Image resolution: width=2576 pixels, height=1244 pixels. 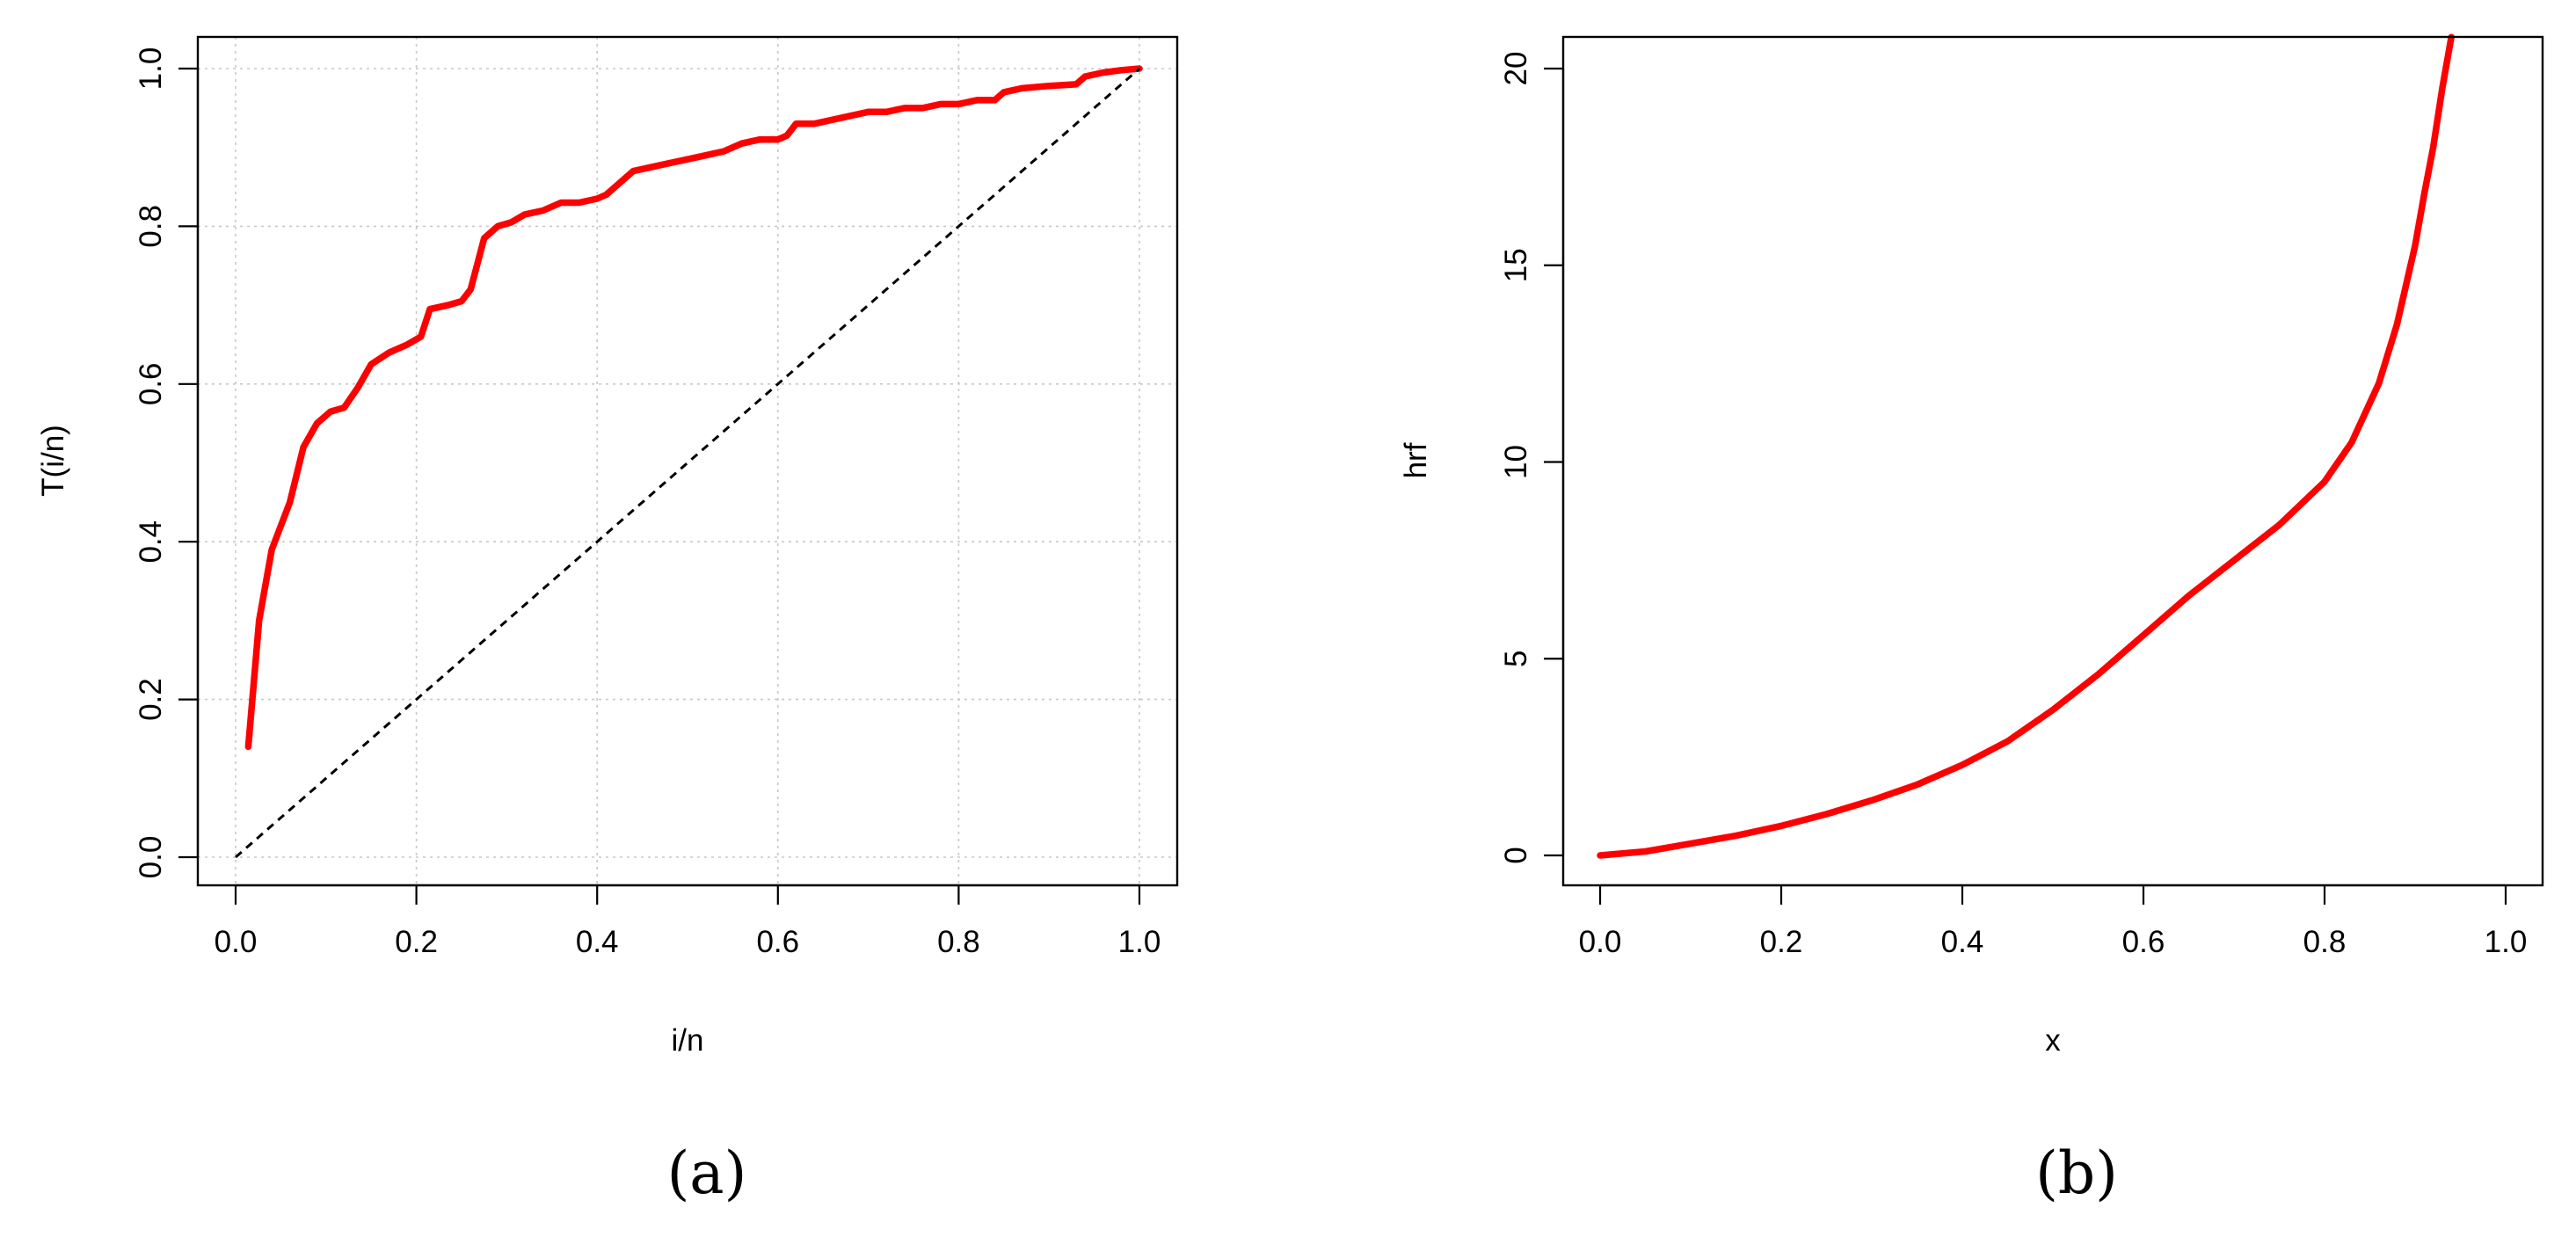 I want to click on y-tick-label: 0, so click(x=1516, y=855).